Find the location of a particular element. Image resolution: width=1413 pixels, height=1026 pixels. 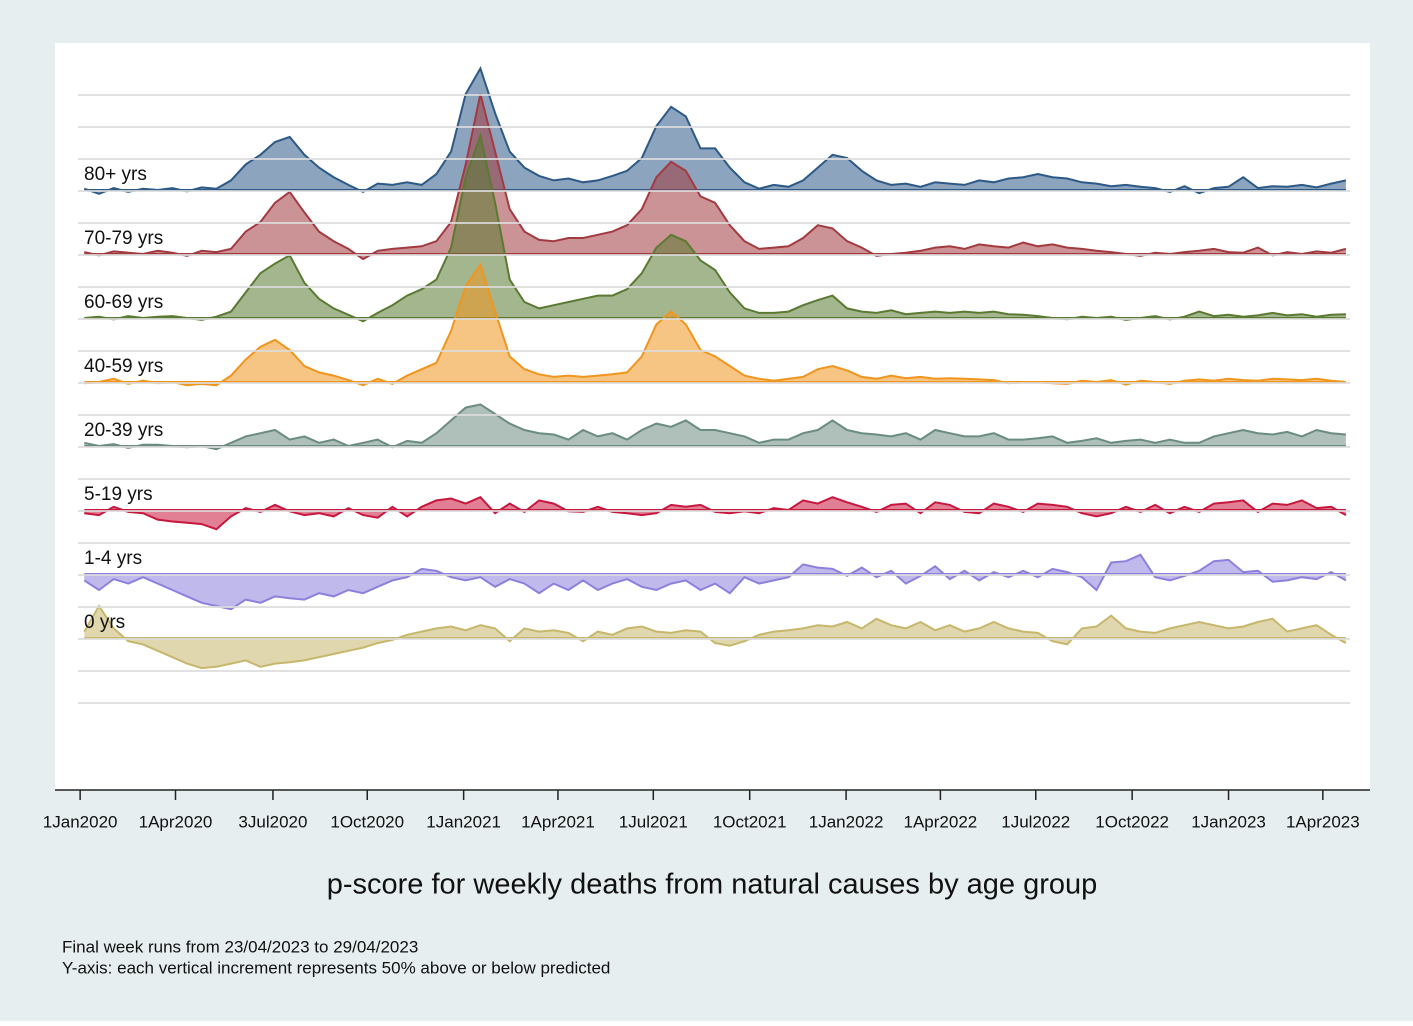

x-tick-label: 1Jan2020 is located at coordinates (80, 821).